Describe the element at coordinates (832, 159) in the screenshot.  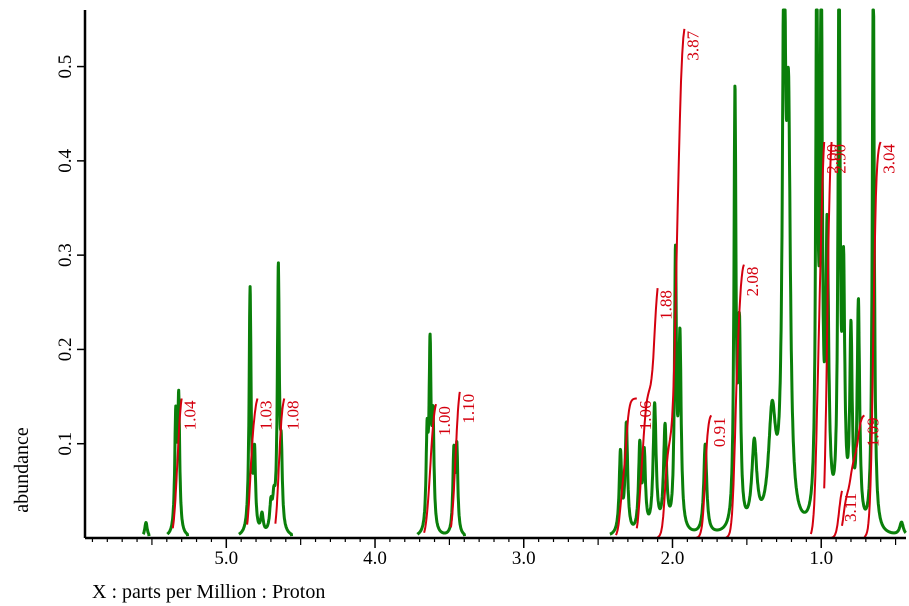
I see `integral-label: 2.00` at that location.